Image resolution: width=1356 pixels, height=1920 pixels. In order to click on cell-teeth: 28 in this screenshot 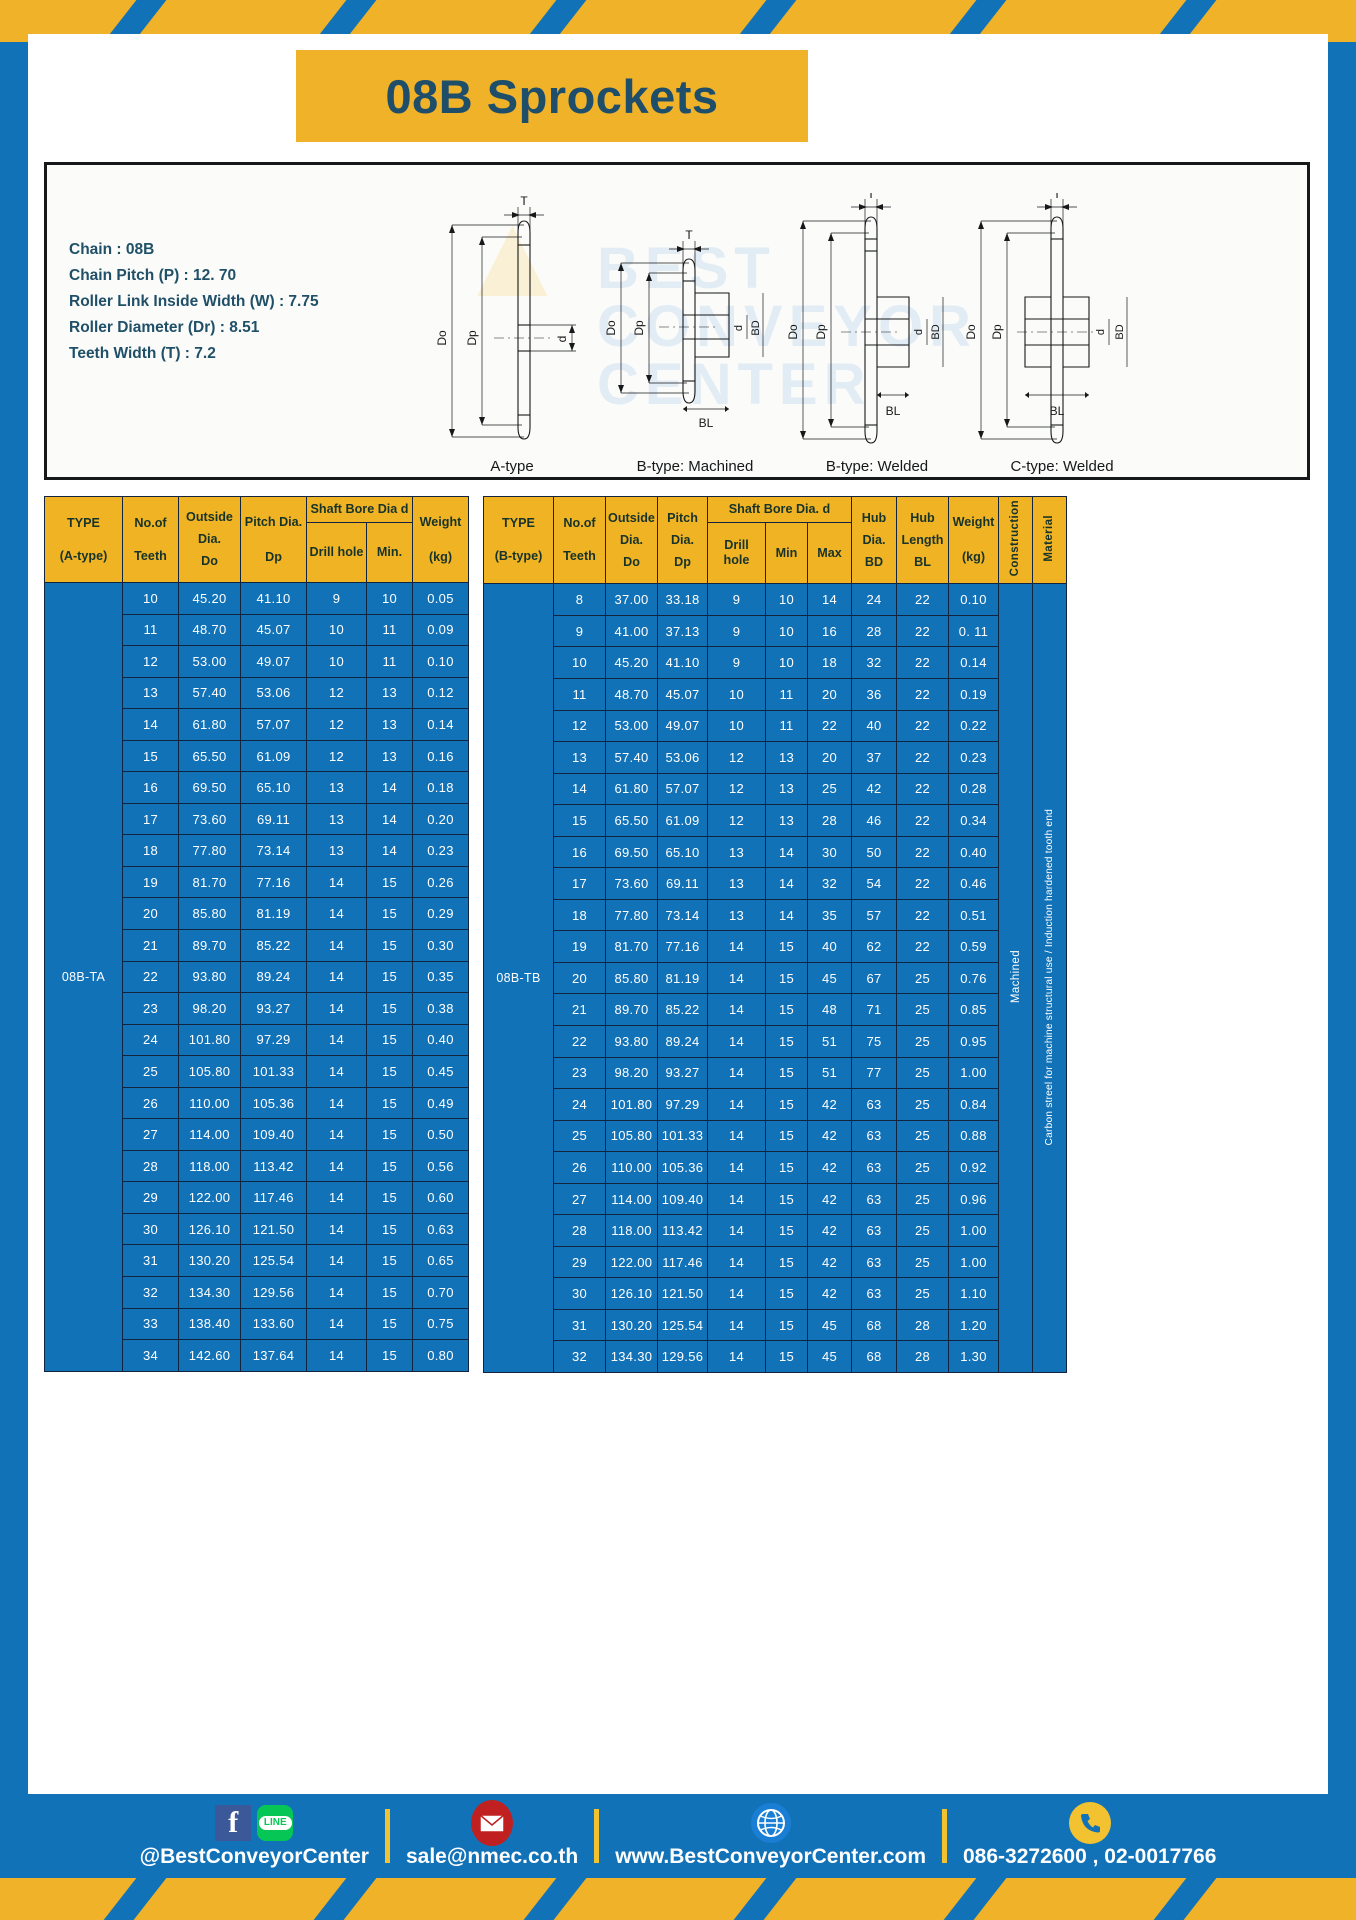, I will do `click(579, 1230)`.